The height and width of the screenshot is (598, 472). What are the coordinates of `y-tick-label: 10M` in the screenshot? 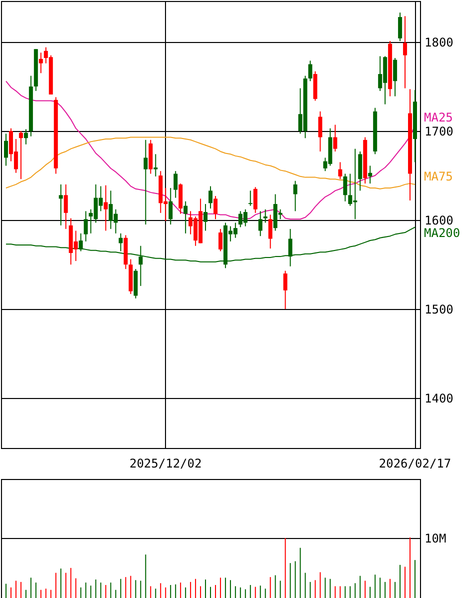 It's located at (435, 539).